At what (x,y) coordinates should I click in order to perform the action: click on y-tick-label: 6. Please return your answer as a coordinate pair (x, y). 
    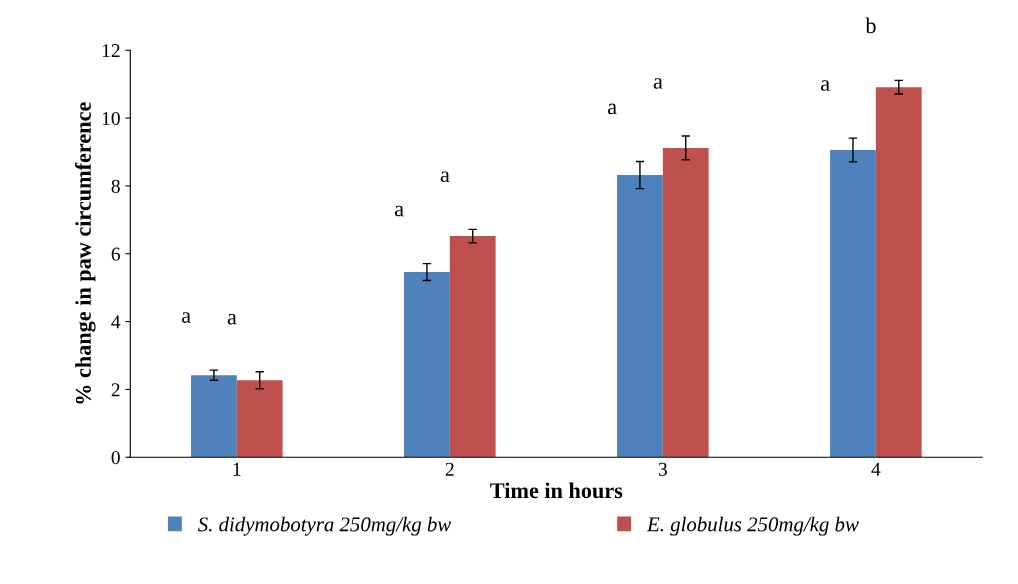
    Looking at the image, I should click on (115, 254).